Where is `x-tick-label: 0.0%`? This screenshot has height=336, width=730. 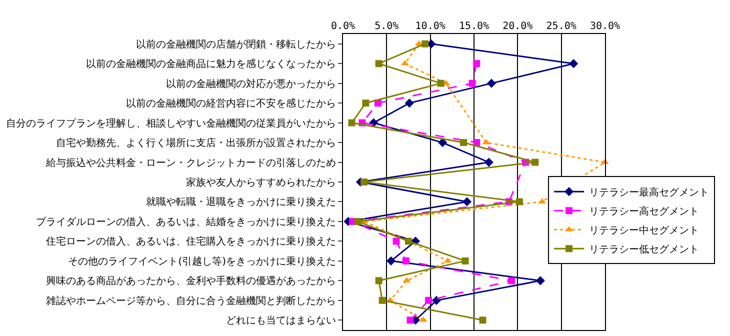 x-tick-label: 0.0% is located at coordinates (343, 26).